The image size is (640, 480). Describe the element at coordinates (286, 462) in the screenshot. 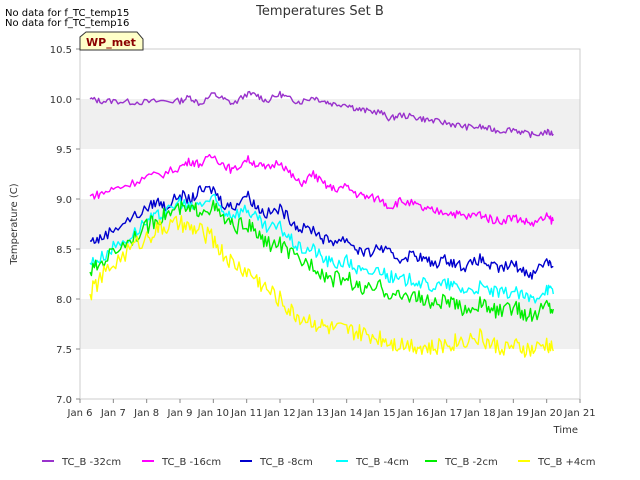

I see `legend-label: TC_B -8cm` at that location.